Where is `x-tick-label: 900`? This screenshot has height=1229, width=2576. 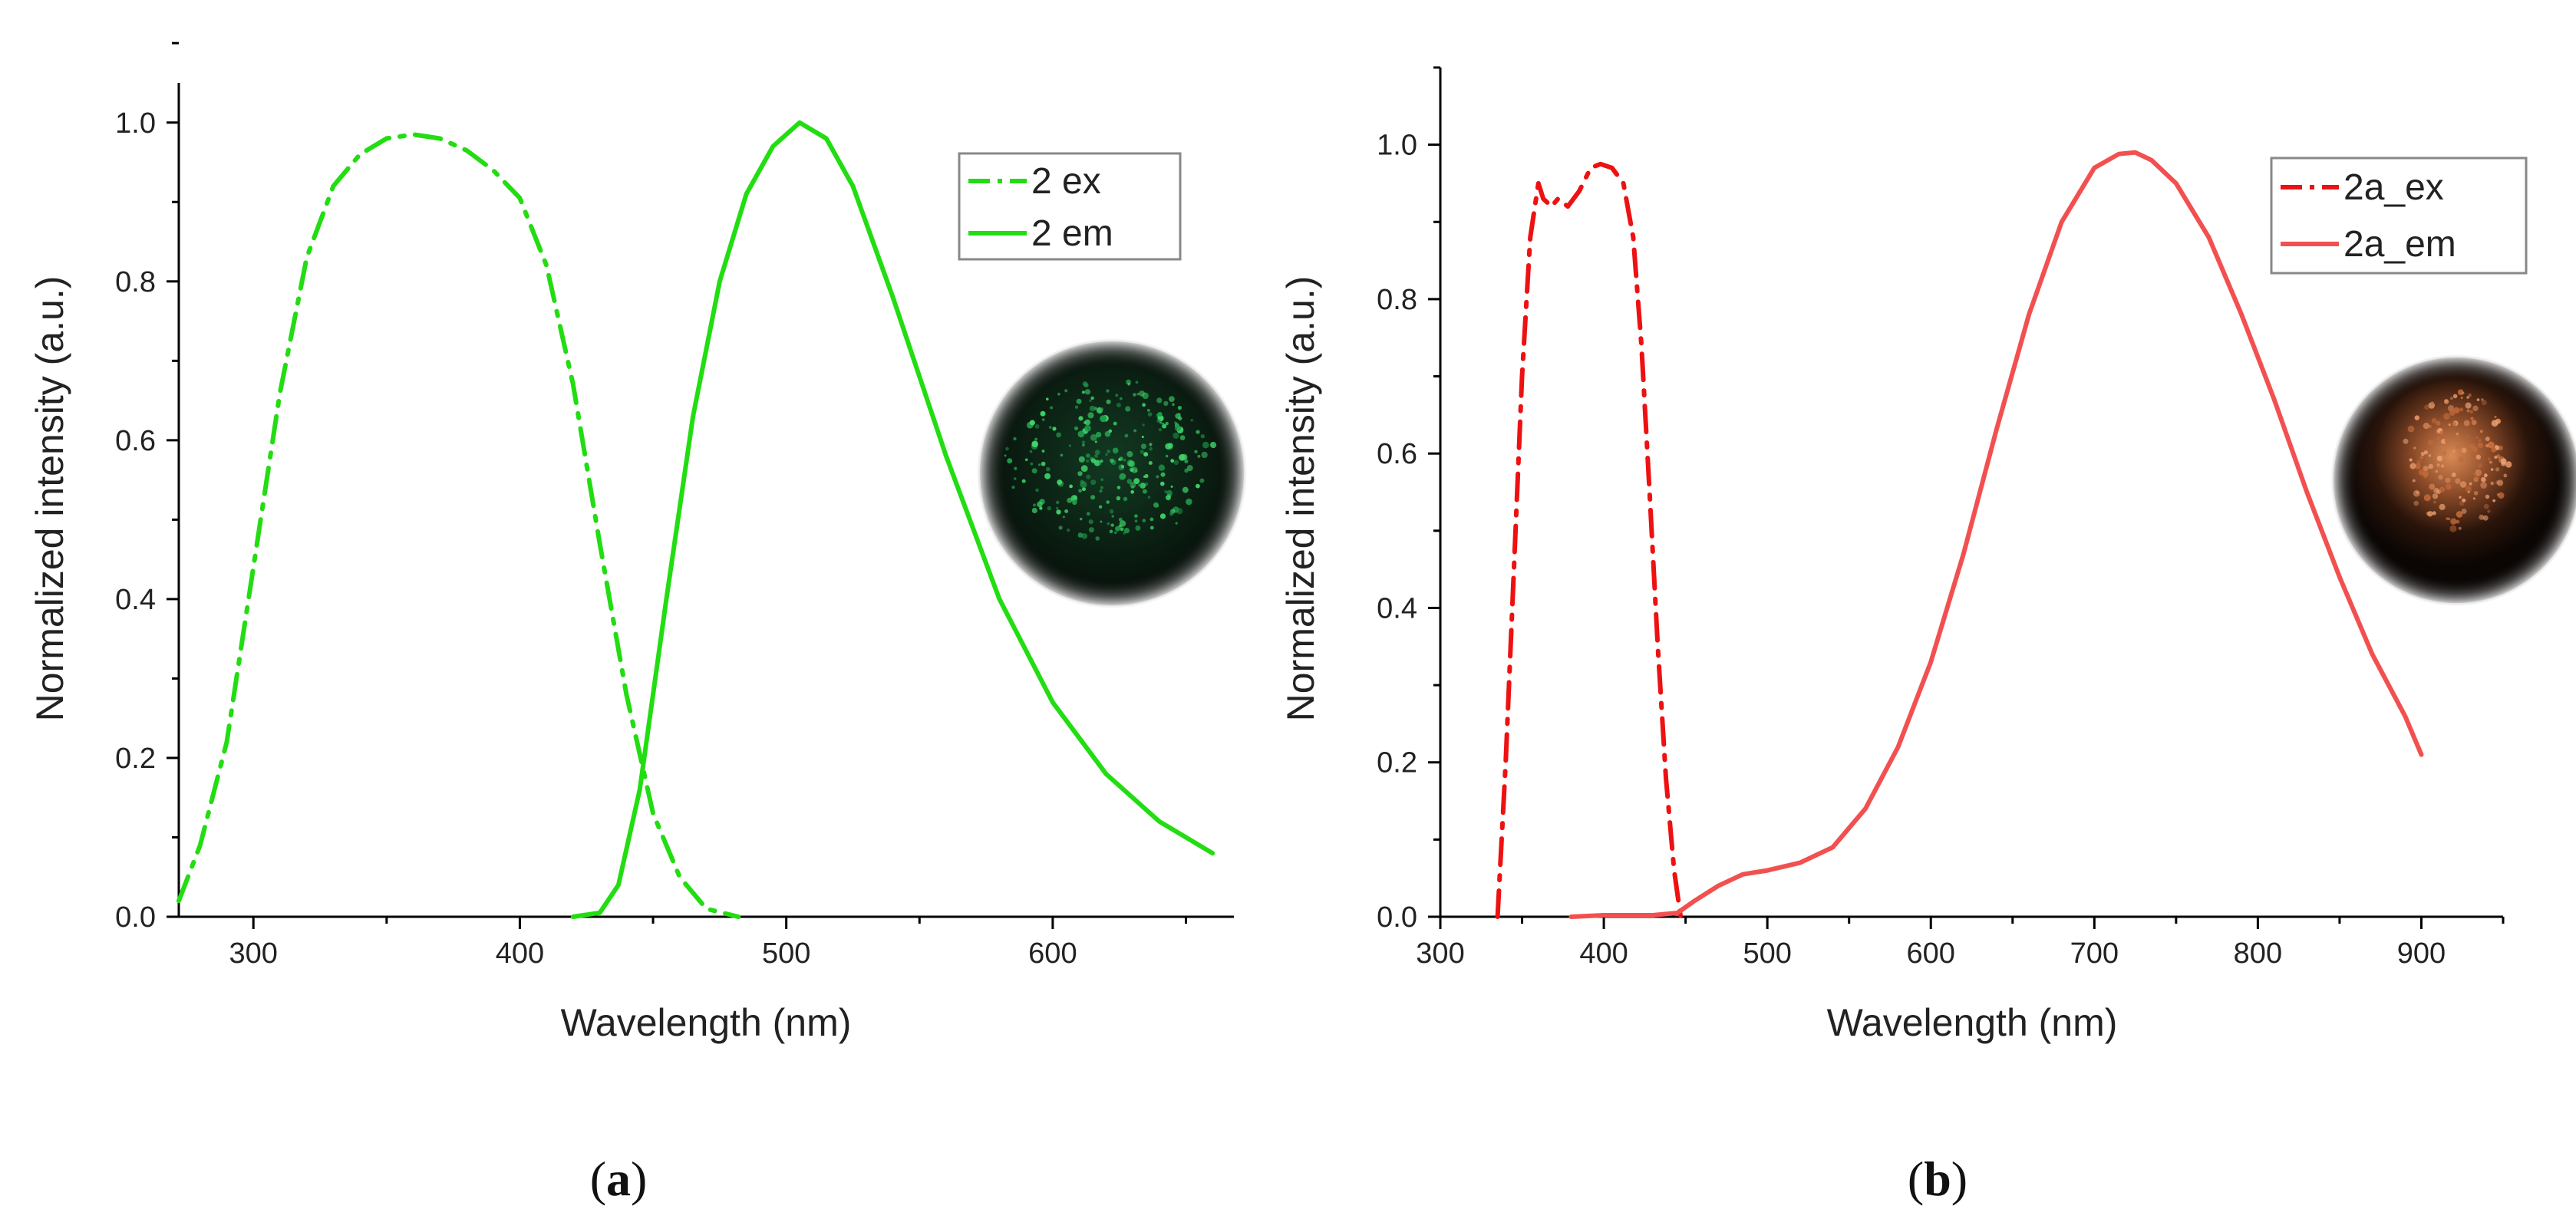
x-tick-label: 900 is located at coordinates (2421, 954).